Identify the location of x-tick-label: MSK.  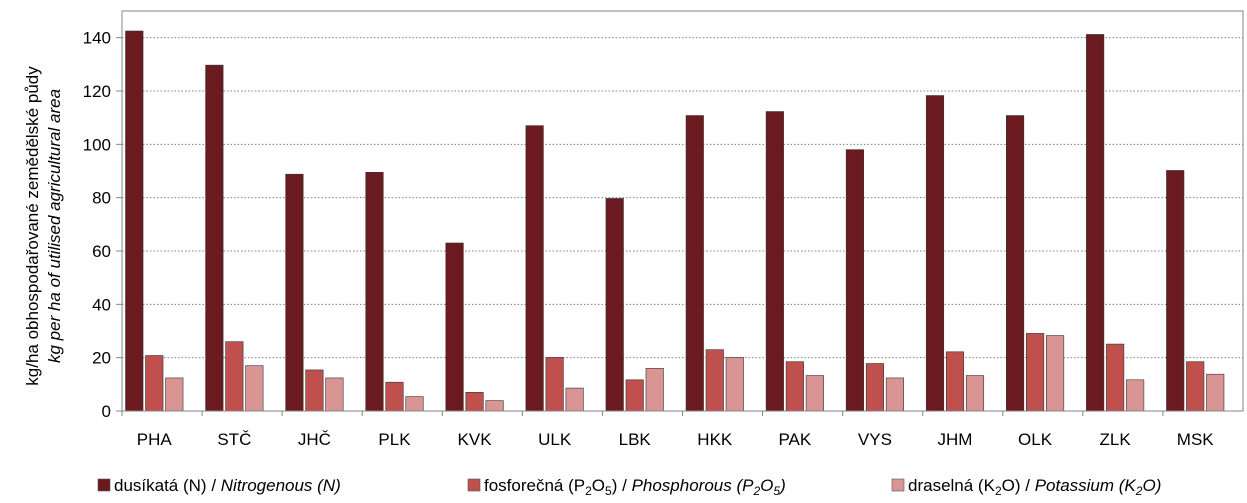
(1196, 439).